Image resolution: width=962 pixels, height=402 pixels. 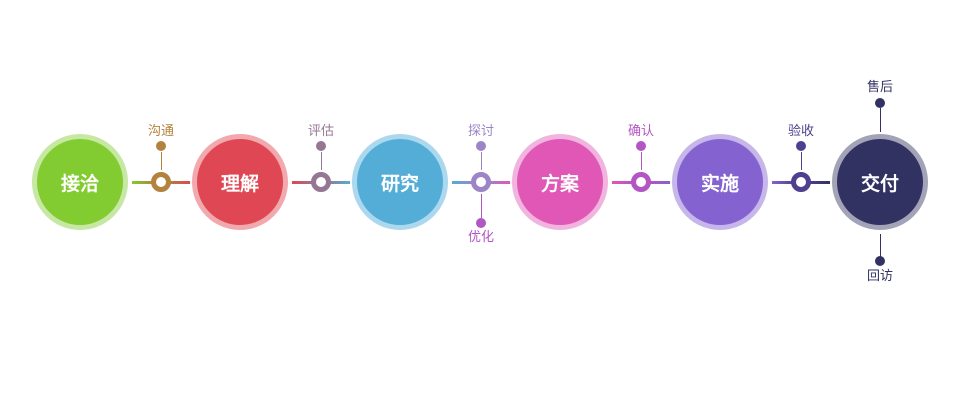 What do you see at coordinates (160, 131) in the screenshot?
I see `milestone-label: 沟通` at bounding box center [160, 131].